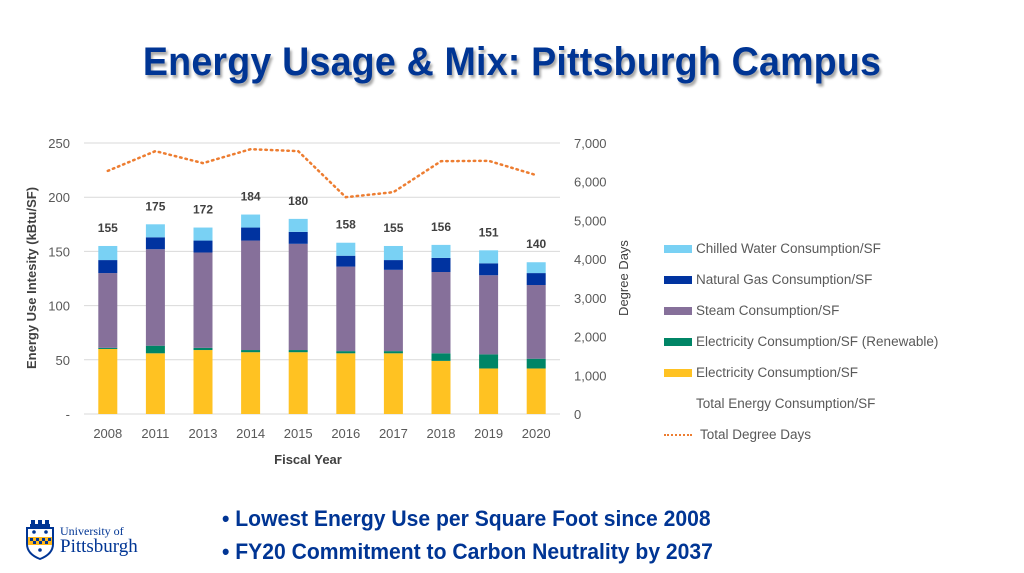  What do you see at coordinates (441, 433) in the screenshot?
I see `x-tick-label: 2018` at bounding box center [441, 433].